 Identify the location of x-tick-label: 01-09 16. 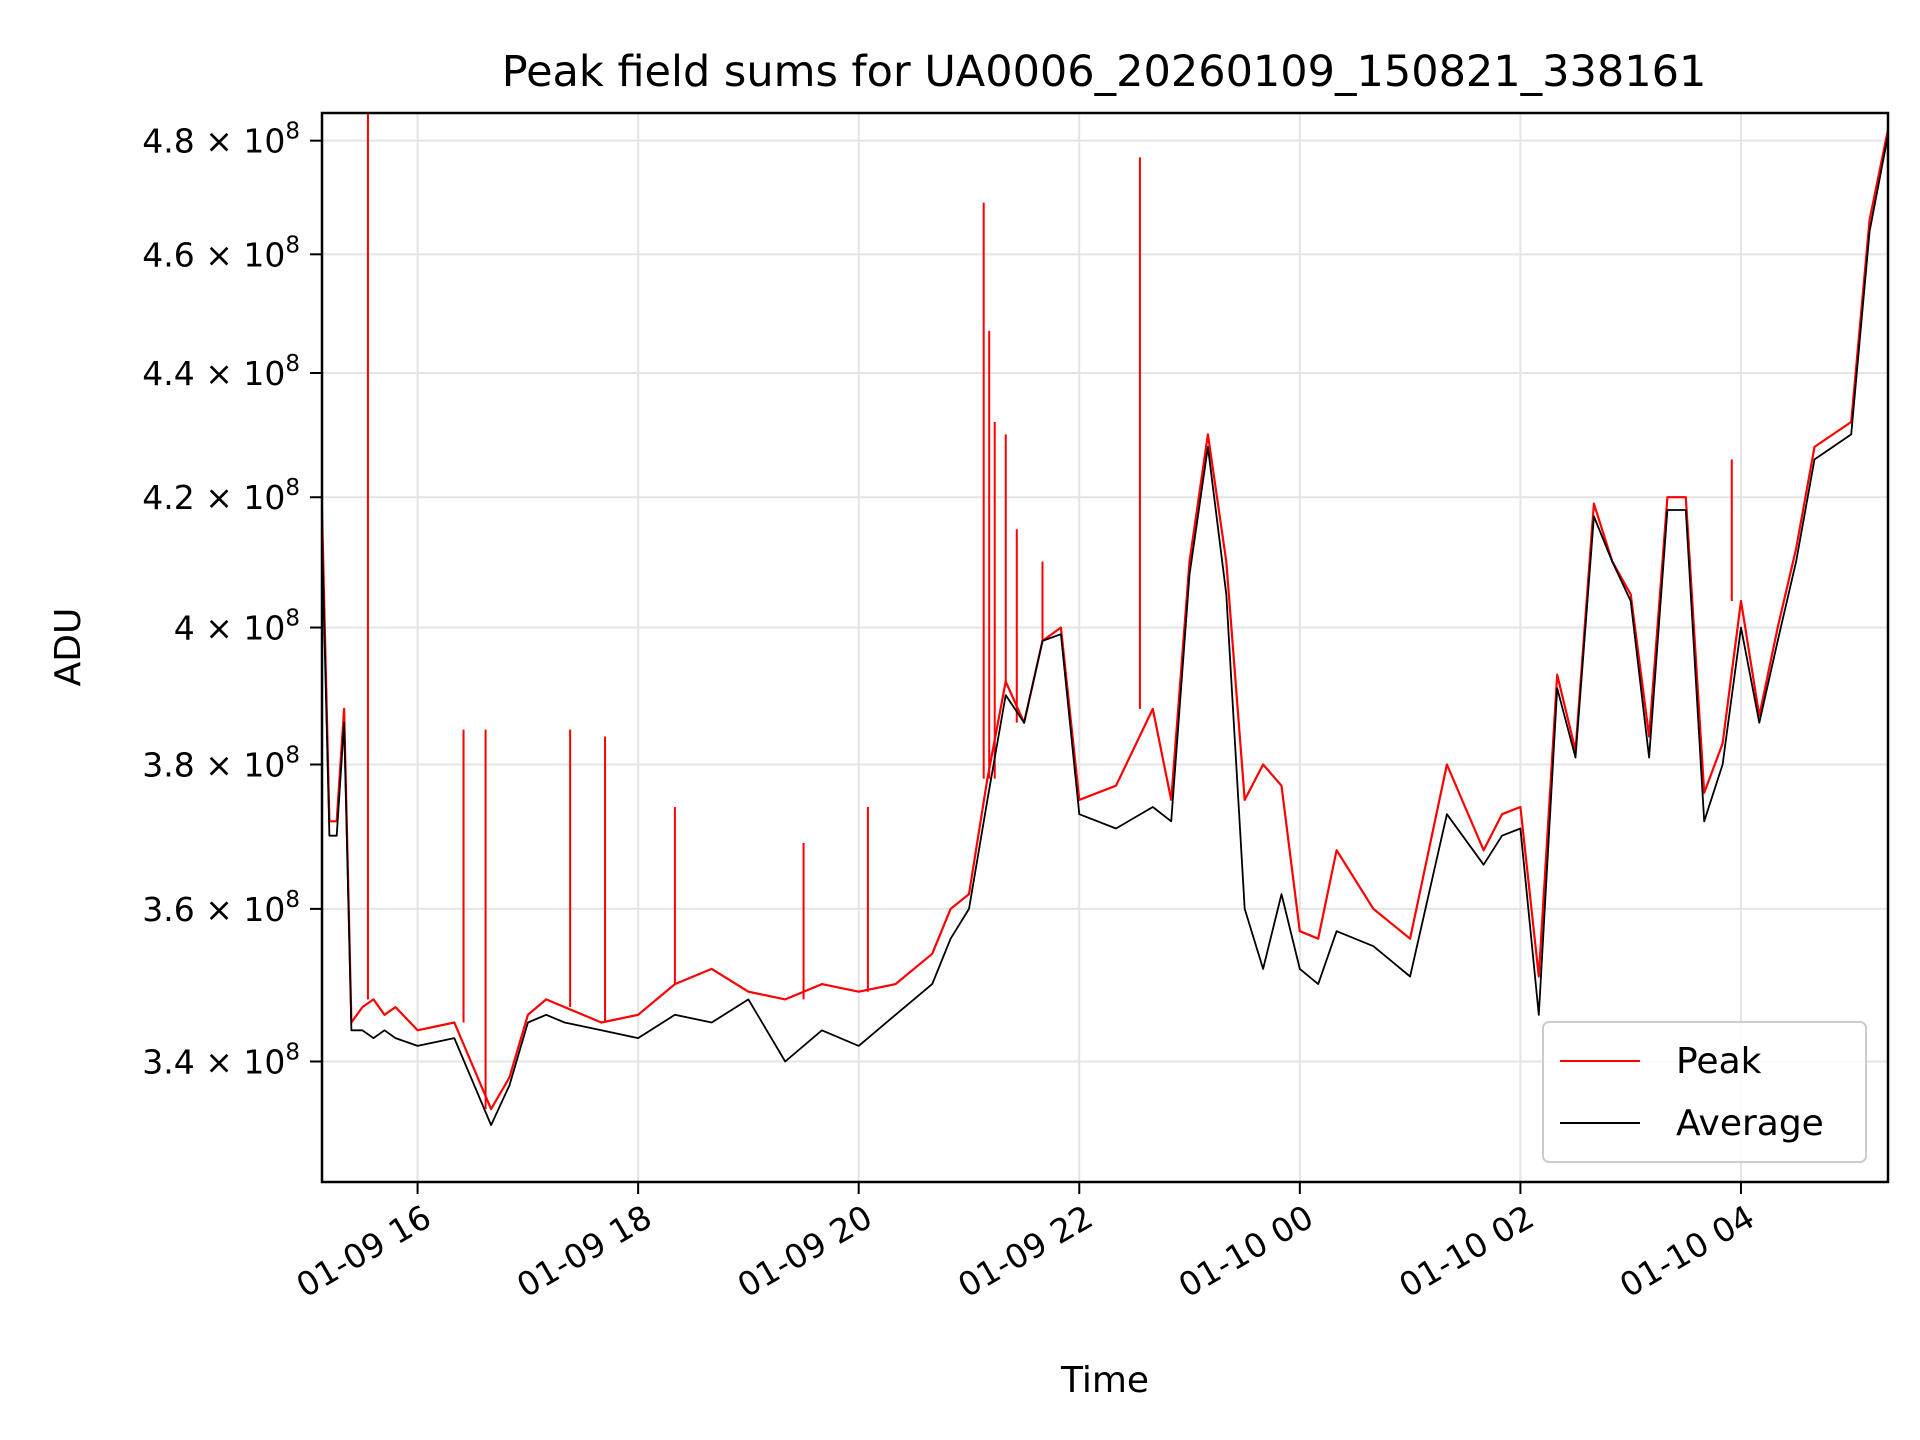
(364, 1251).